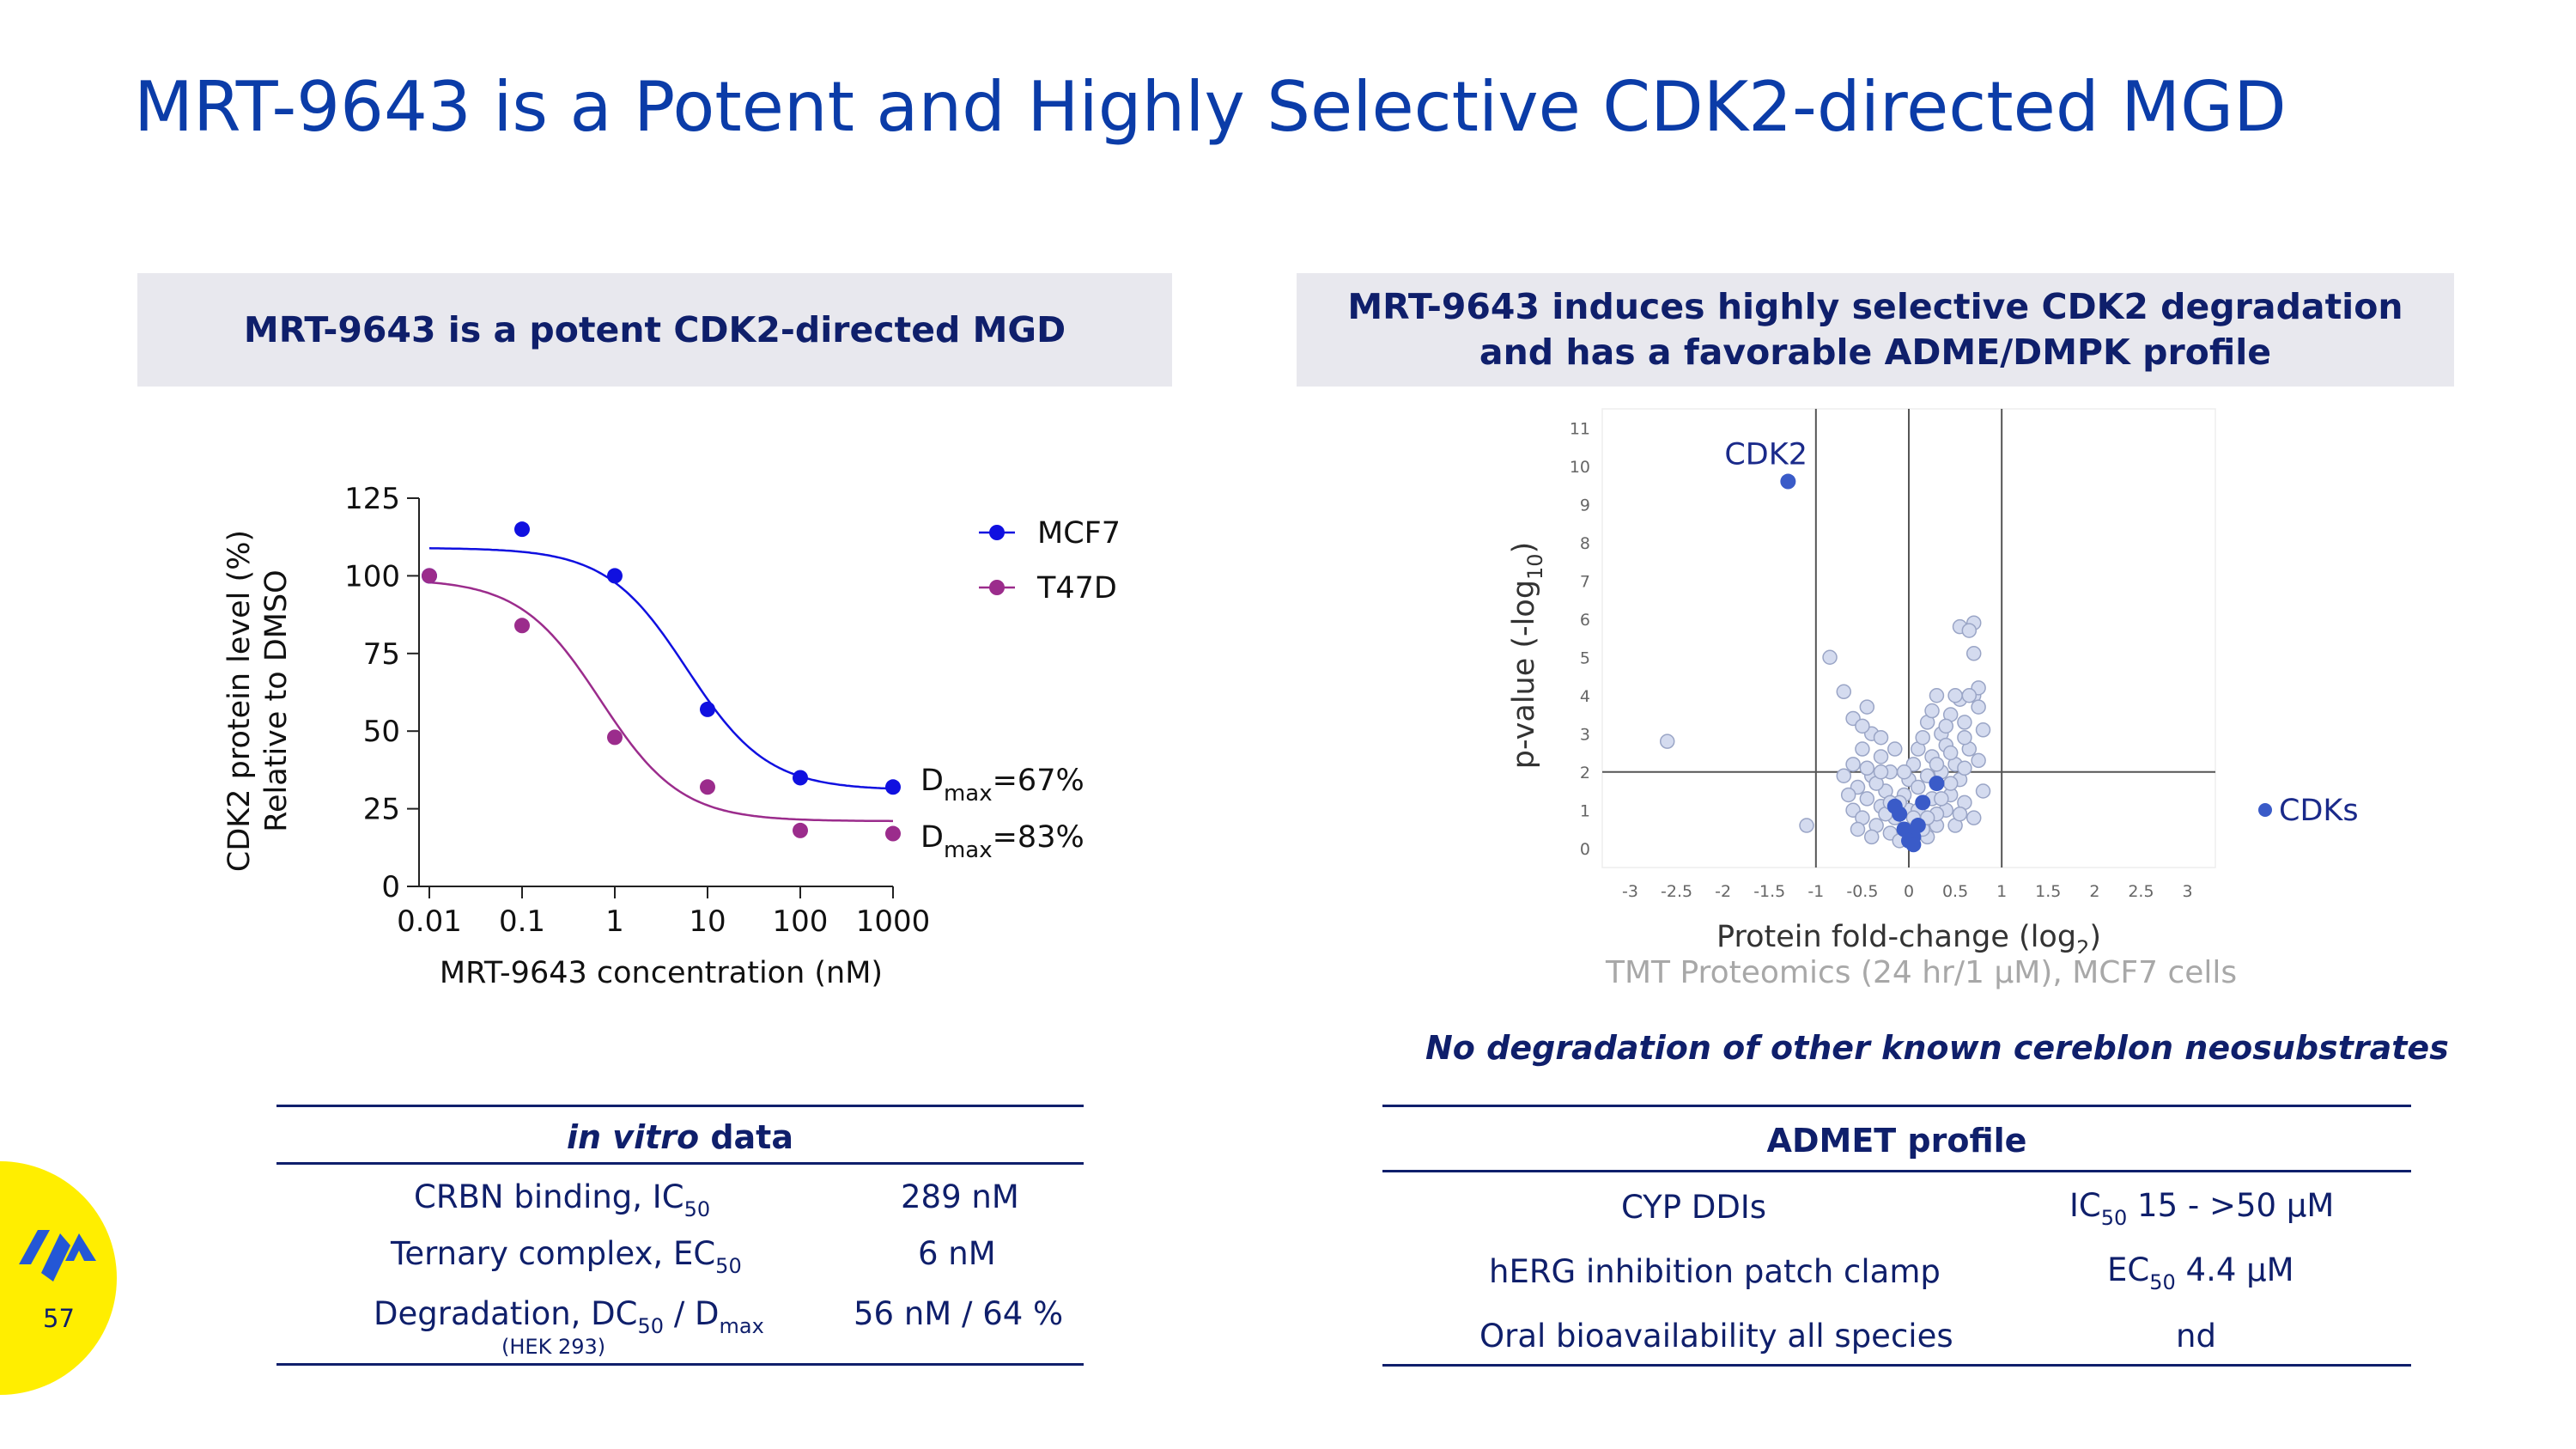 Image resolution: width=2576 pixels, height=1449 pixels. Describe the element at coordinates (1585, 620) in the screenshot. I see `y-tick-label: 6` at that location.